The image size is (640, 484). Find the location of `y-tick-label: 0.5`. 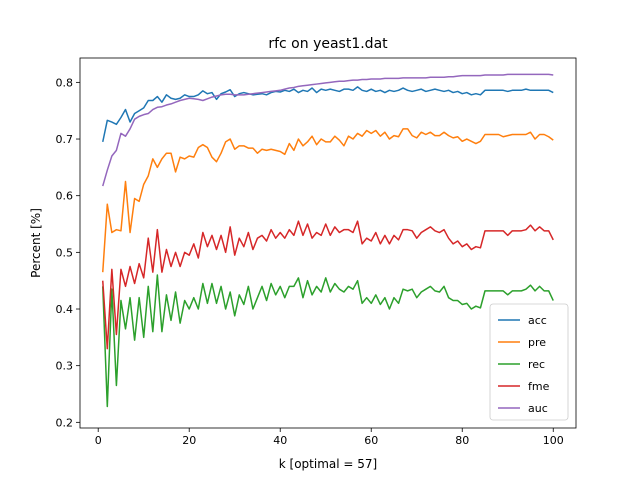

y-tick-label: 0.5 is located at coordinates (65, 252).